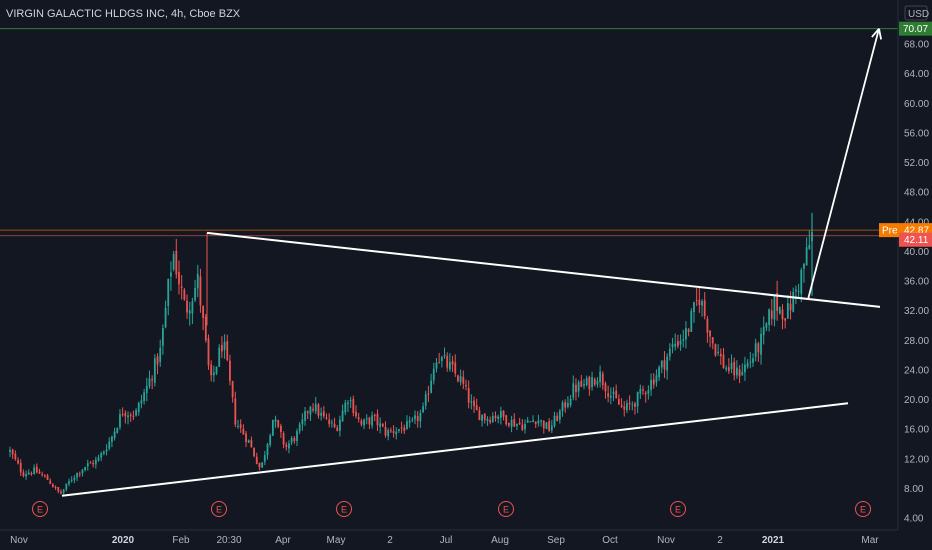  What do you see at coordinates (666, 540) in the screenshot?
I see `time-tick-label: Nov` at bounding box center [666, 540].